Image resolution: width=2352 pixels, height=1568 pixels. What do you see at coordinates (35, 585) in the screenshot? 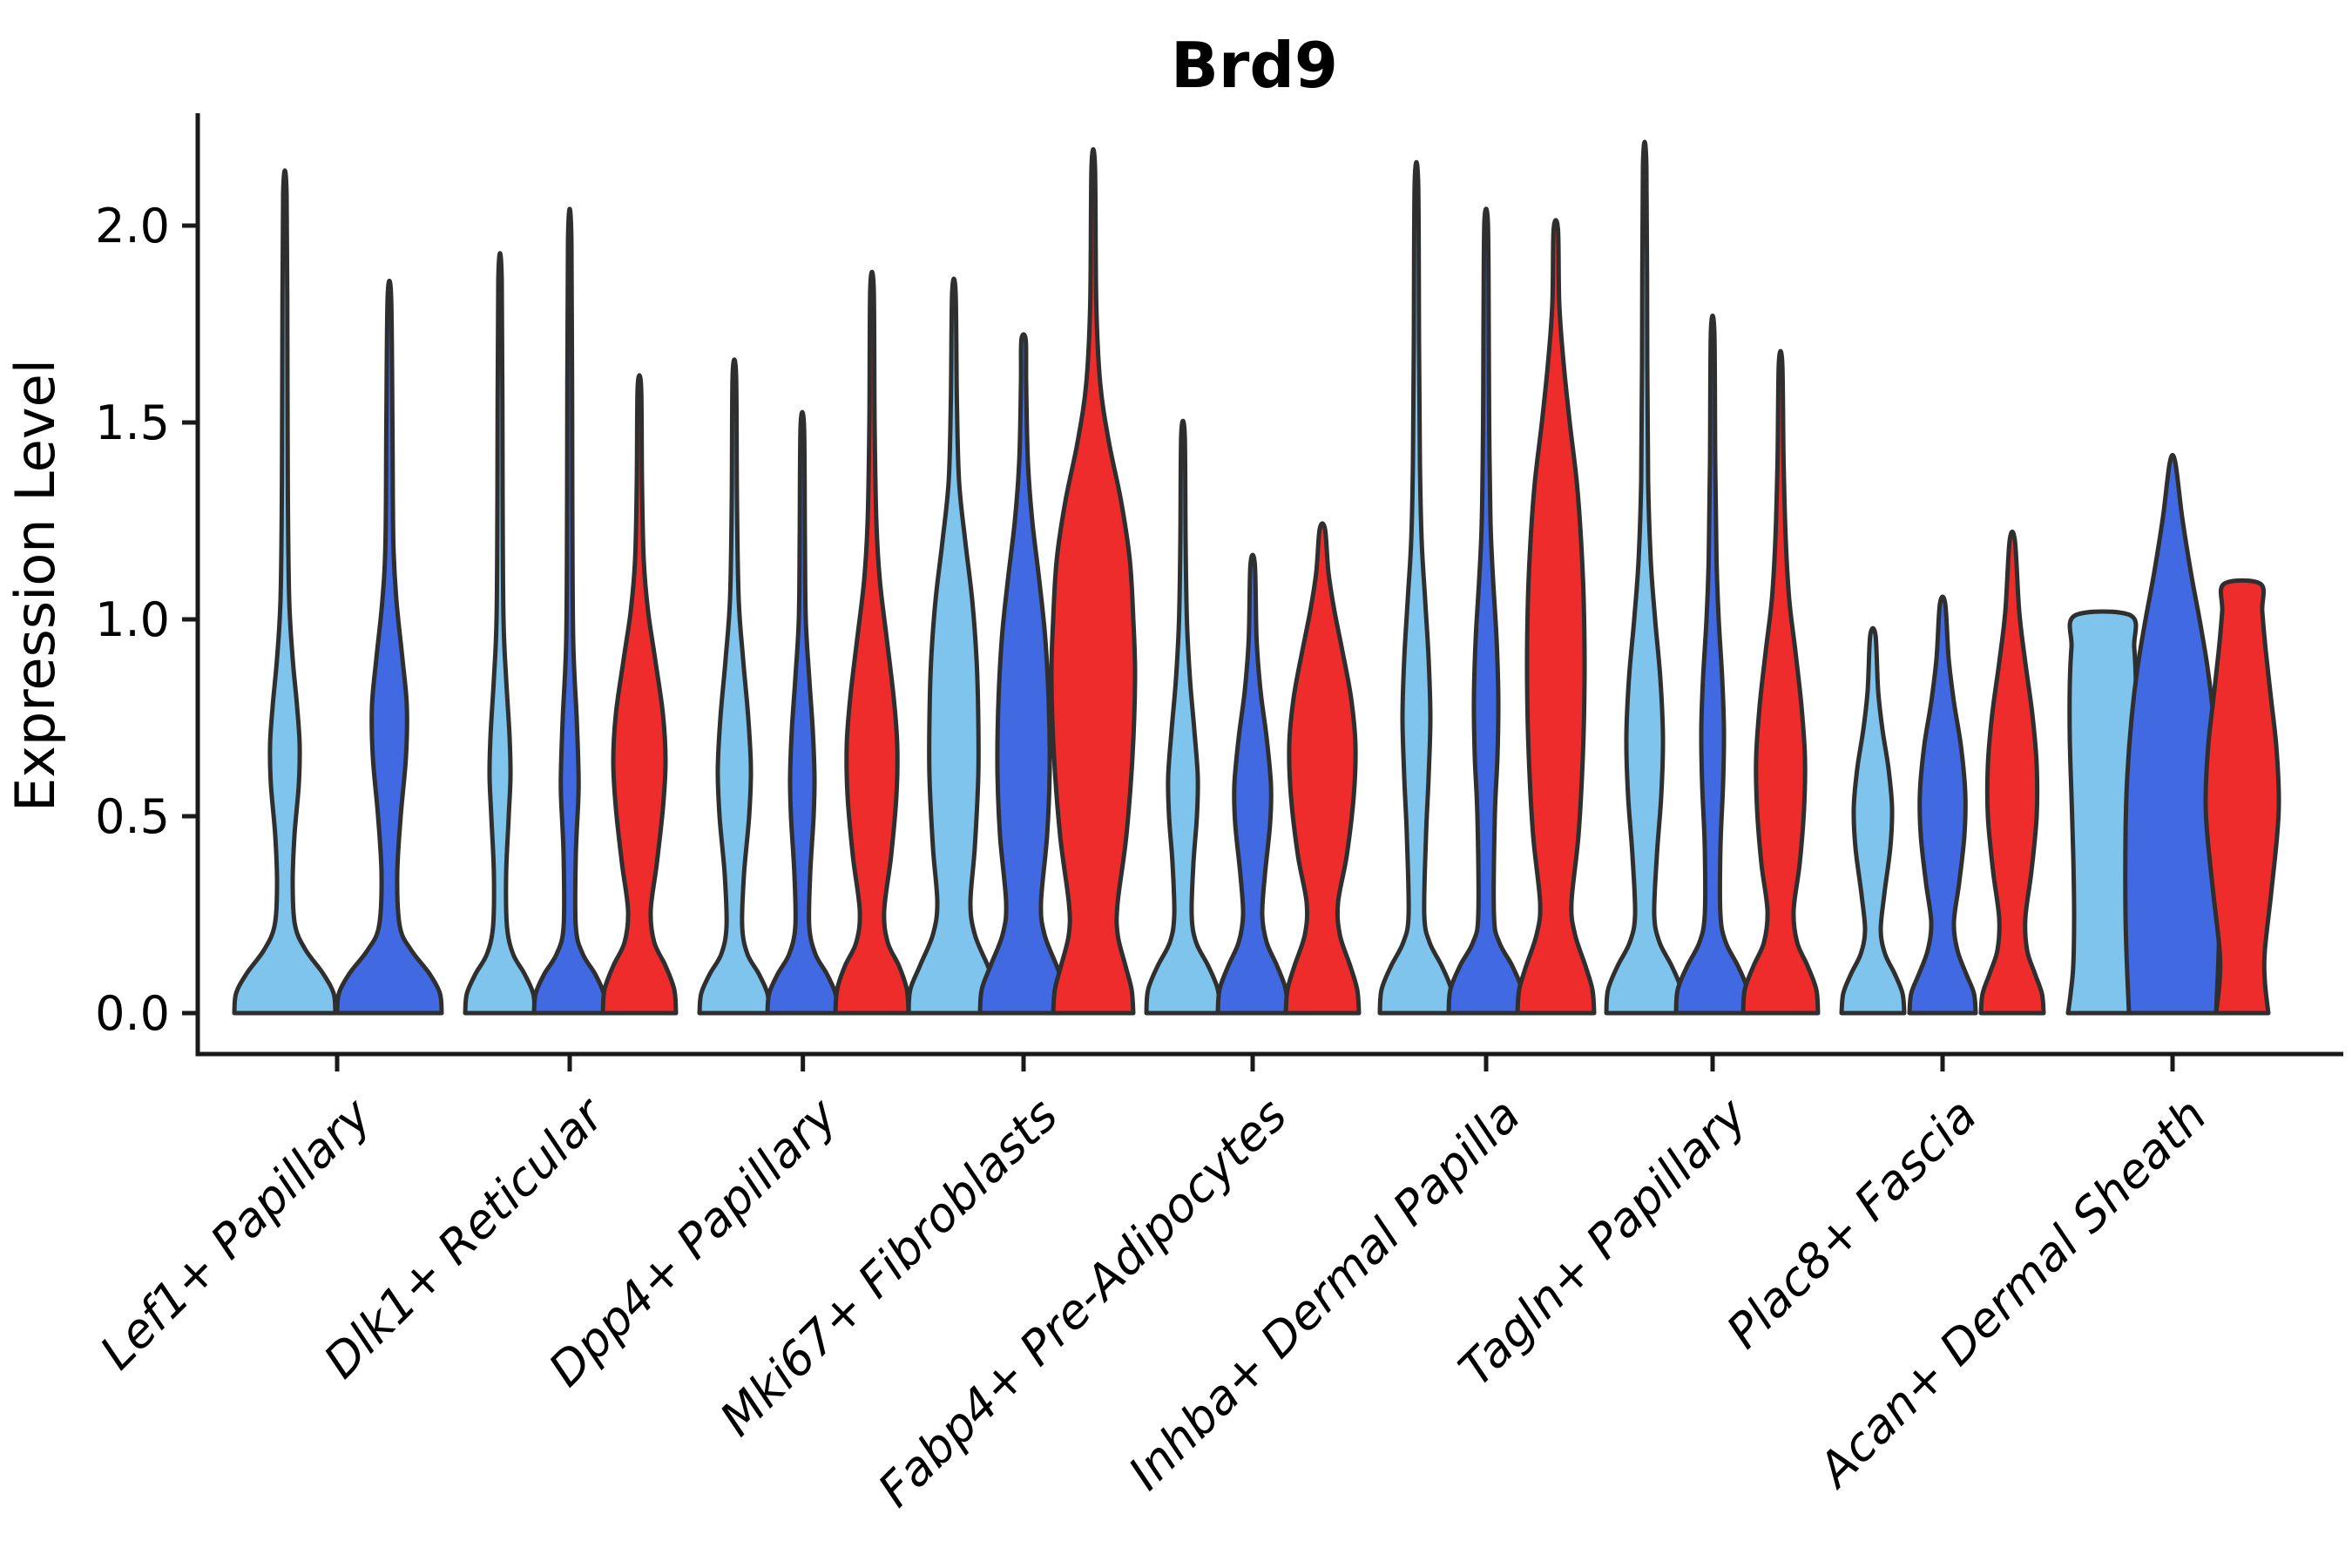
I see `y-axis-label: Expression Level` at bounding box center [35, 585].